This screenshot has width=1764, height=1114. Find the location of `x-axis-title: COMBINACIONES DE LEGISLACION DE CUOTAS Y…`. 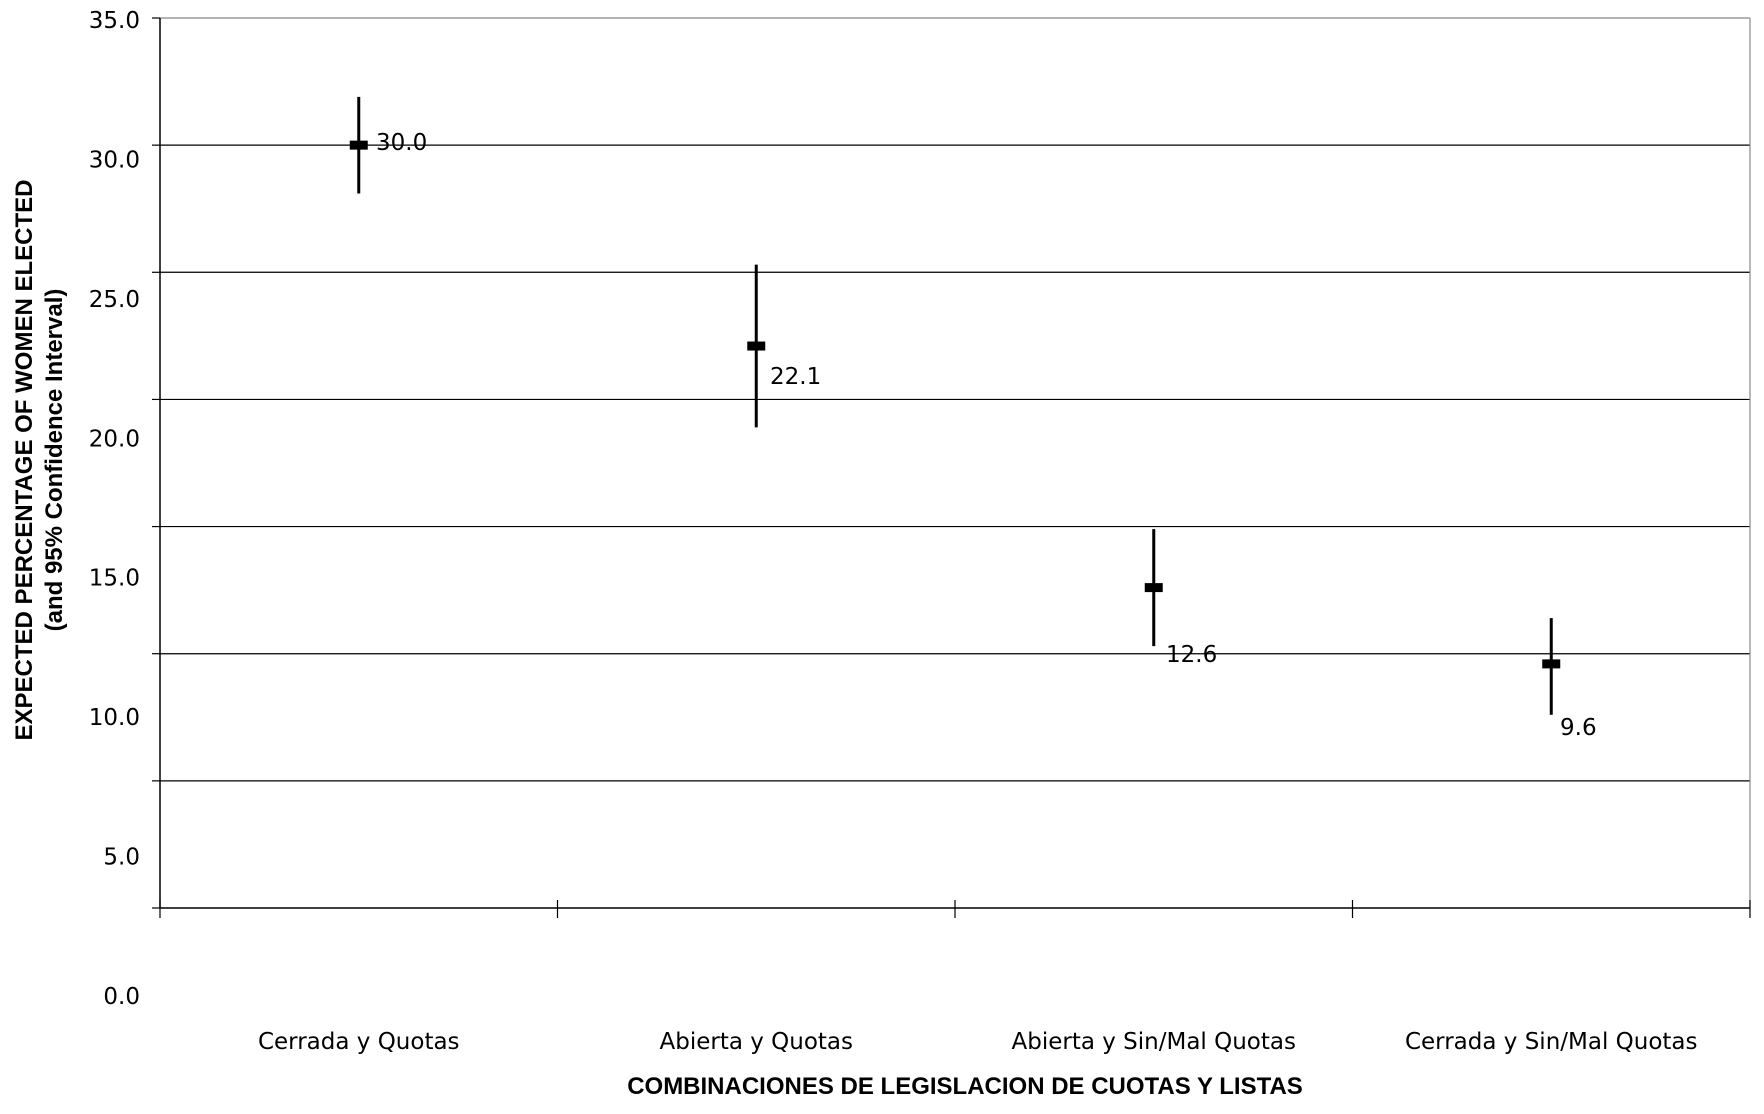

x-axis-title: COMBINACIONES DE LEGISLACION DE CUOTAS Y… is located at coordinates (965, 1086).